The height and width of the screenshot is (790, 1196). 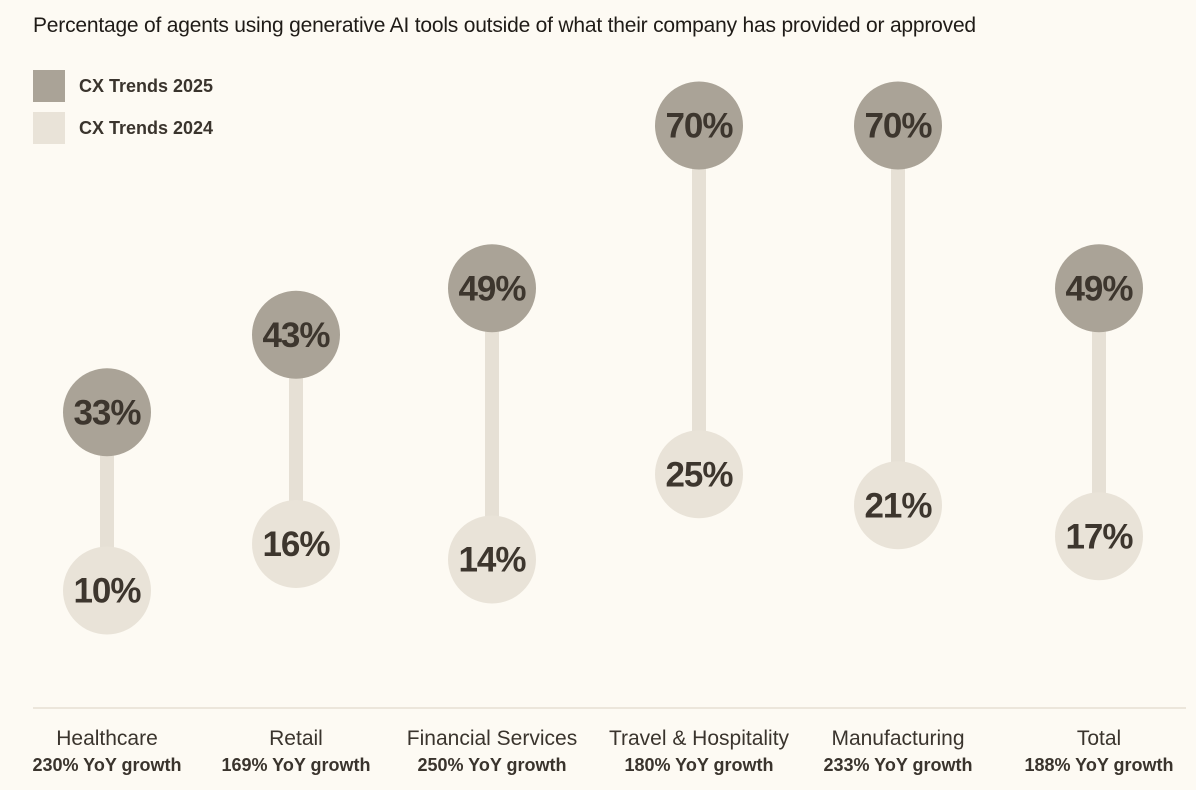 What do you see at coordinates (1099, 738) in the screenshot?
I see `category-label-total: Total` at bounding box center [1099, 738].